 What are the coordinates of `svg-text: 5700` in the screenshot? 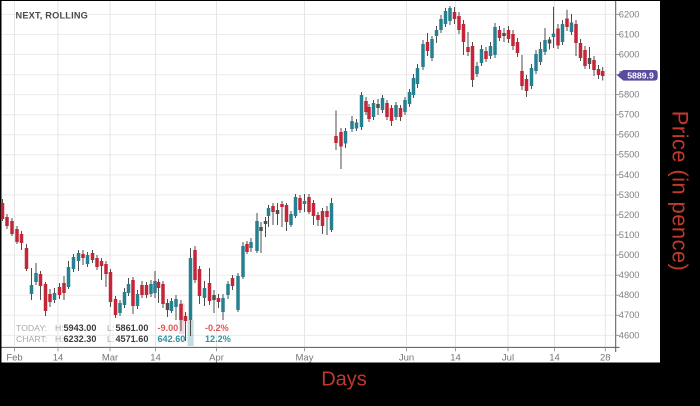 It's located at (629, 115).